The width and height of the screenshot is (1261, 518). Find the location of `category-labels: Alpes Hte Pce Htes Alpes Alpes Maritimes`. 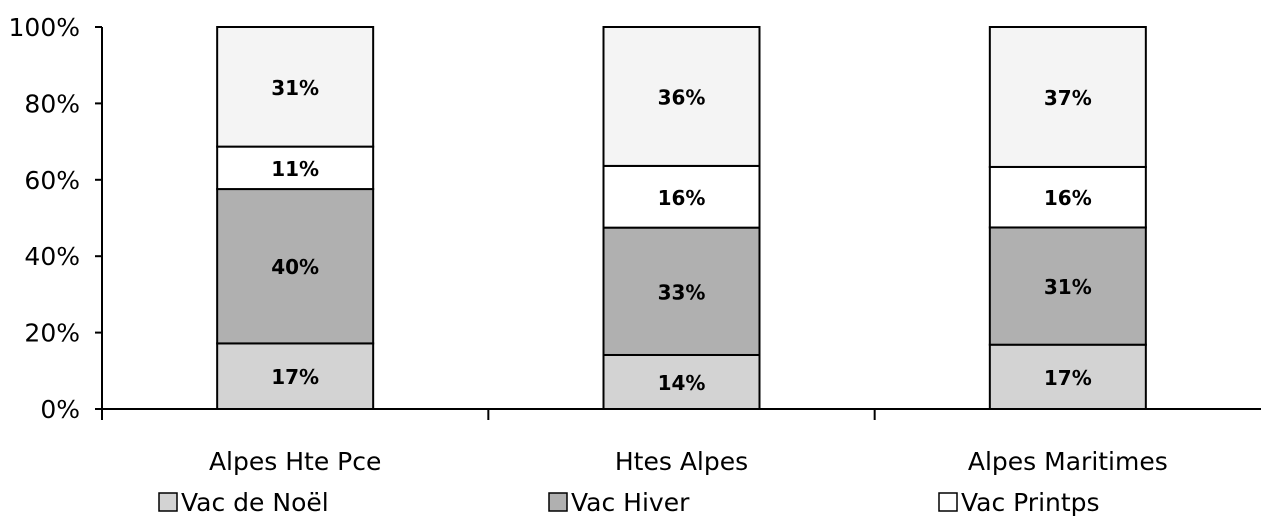

category-labels: Alpes Hte Pce Htes Alpes Alpes Maritimes is located at coordinates (688, 461).